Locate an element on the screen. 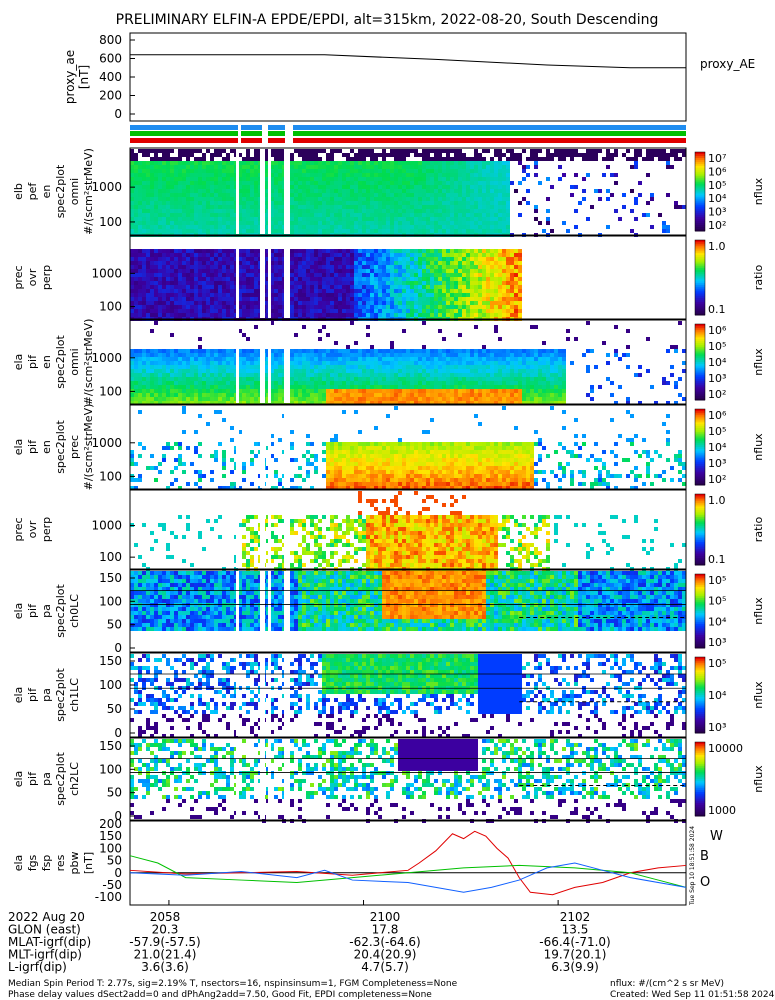  proxy-ae-line is located at coordinates (408, 61).